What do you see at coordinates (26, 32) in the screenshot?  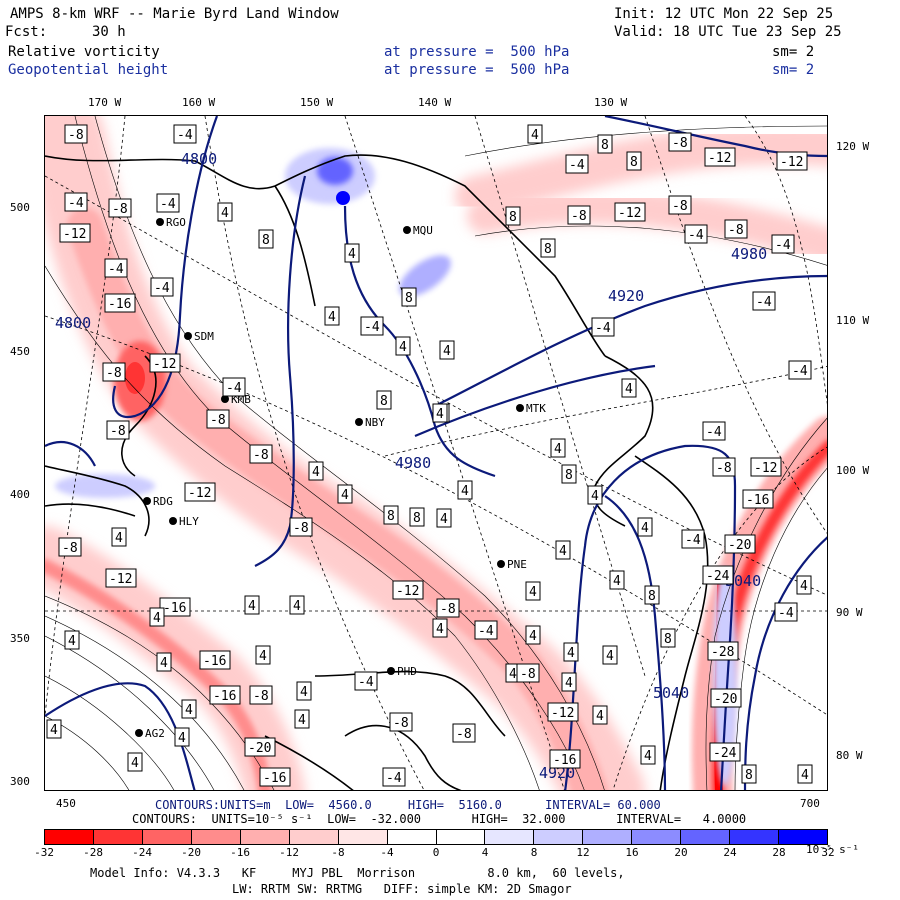 I see `forecast-label: Fcst:` at bounding box center [26, 32].